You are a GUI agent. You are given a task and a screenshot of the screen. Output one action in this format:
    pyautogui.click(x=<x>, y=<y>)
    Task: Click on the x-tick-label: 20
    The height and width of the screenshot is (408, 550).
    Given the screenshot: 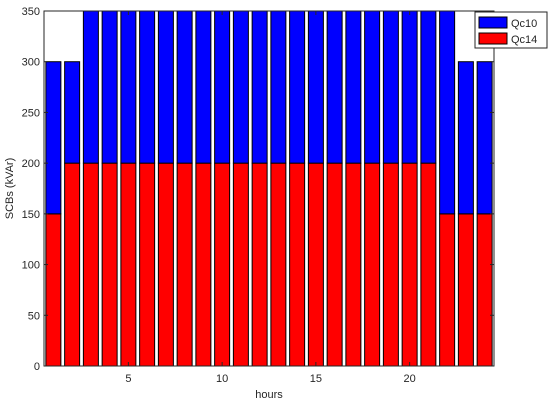 What is the action you would take?
    pyautogui.click(x=410, y=379)
    